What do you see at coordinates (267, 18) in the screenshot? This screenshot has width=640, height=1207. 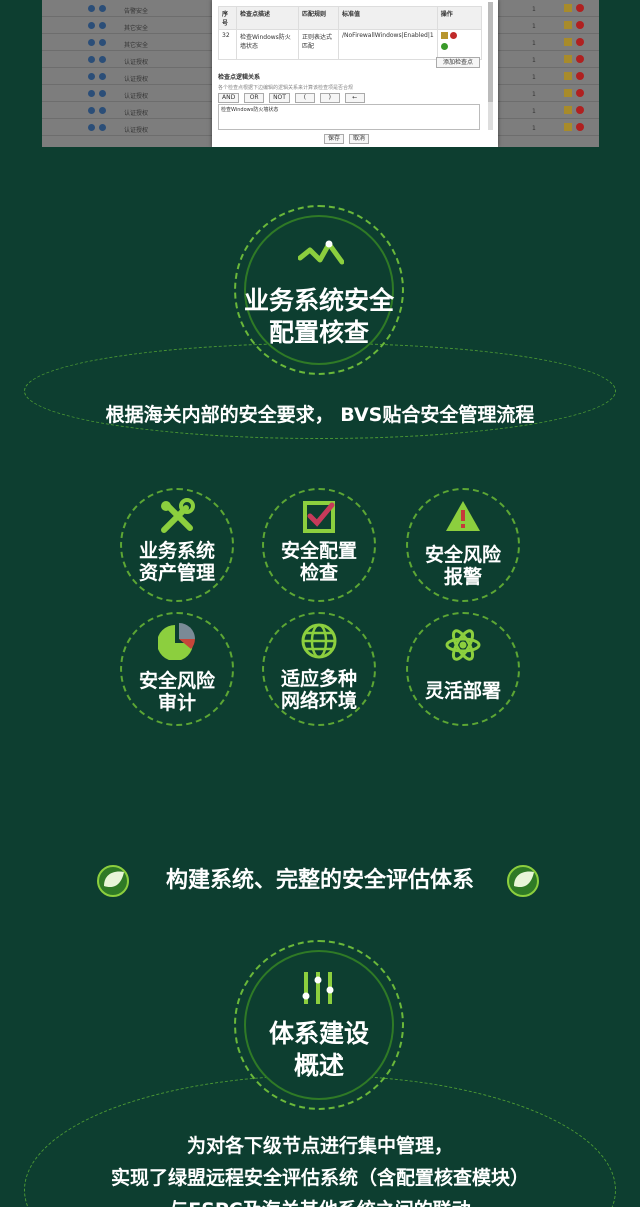 I see `col-header-description: 检查点描述` at bounding box center [267, 18].